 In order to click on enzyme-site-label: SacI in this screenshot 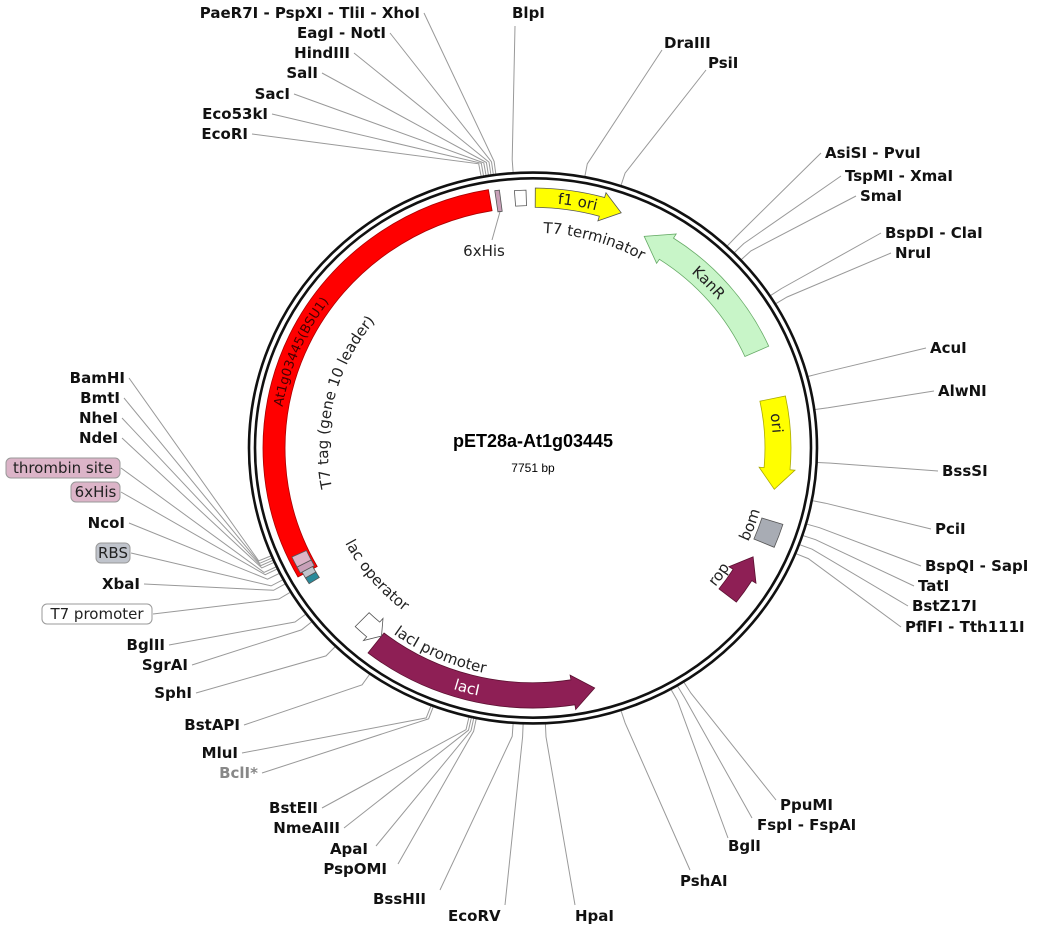, I will do `click(272, 94)`.